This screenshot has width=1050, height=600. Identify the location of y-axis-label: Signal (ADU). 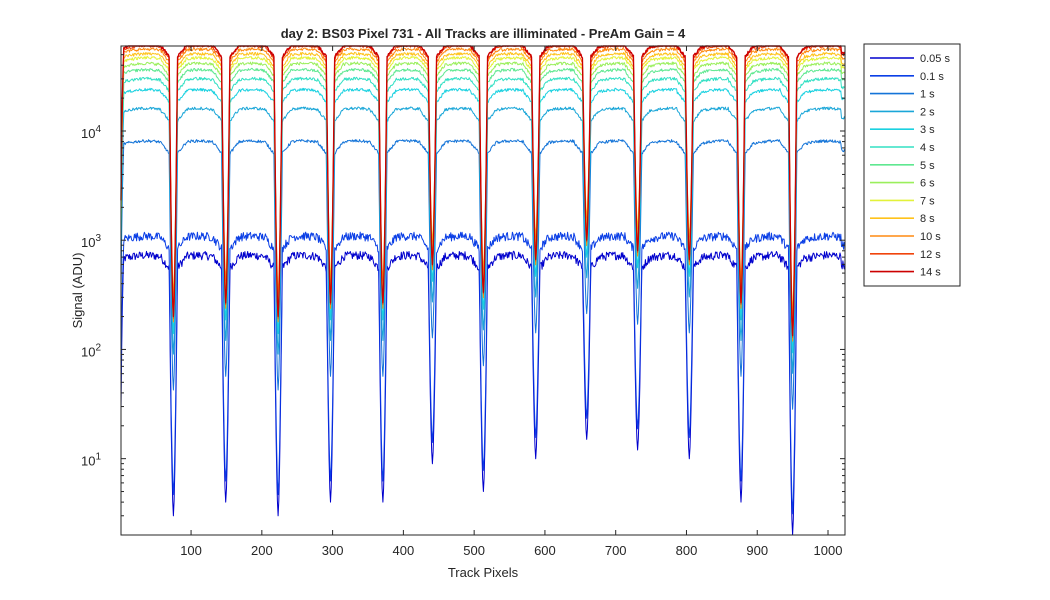
(77, 291).